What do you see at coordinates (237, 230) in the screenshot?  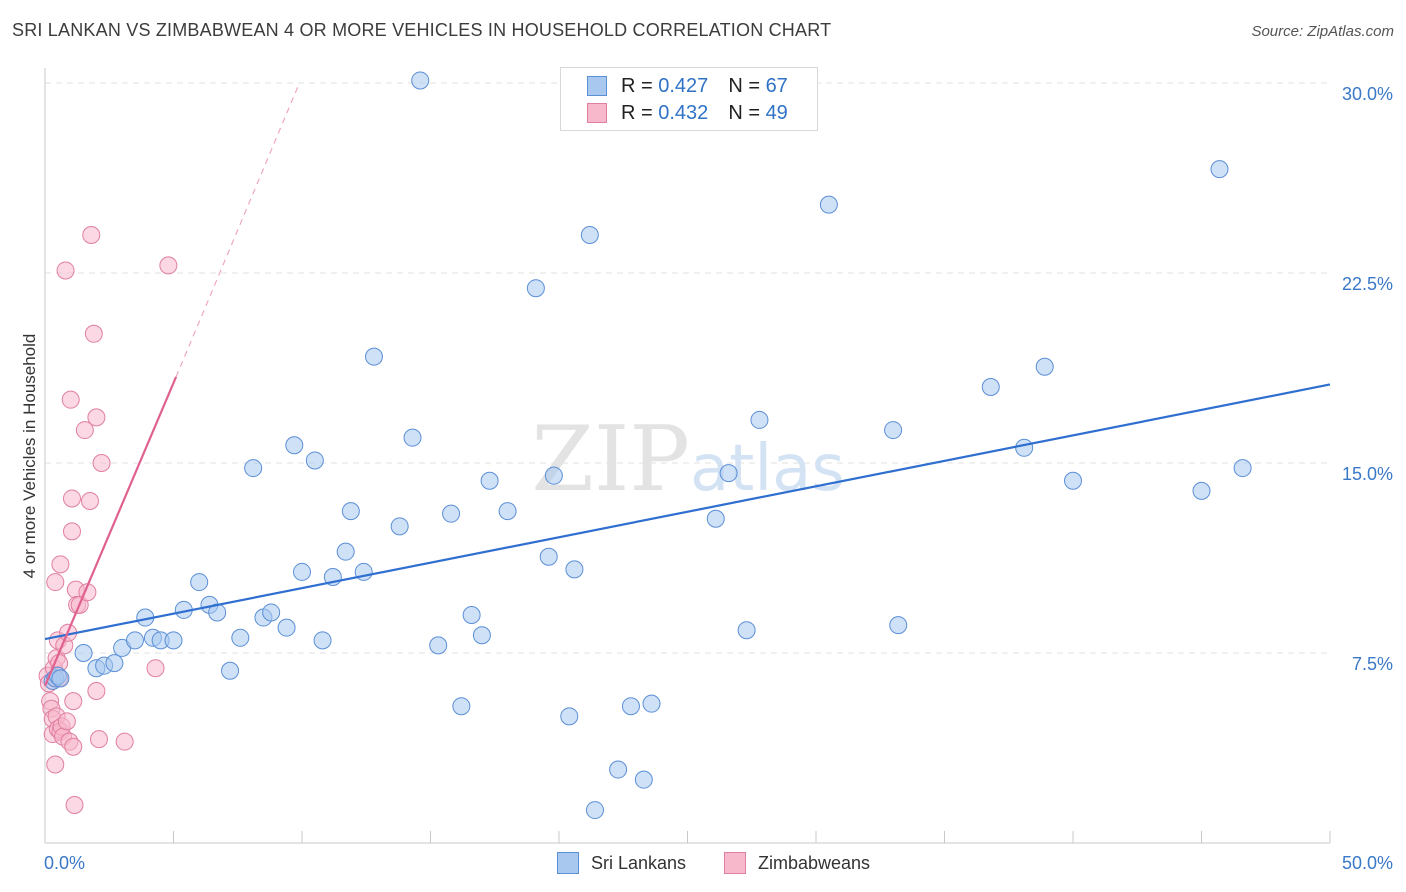 I see `trend-line-zimbabweans-extrapolated` at bounding box center [237, 230].